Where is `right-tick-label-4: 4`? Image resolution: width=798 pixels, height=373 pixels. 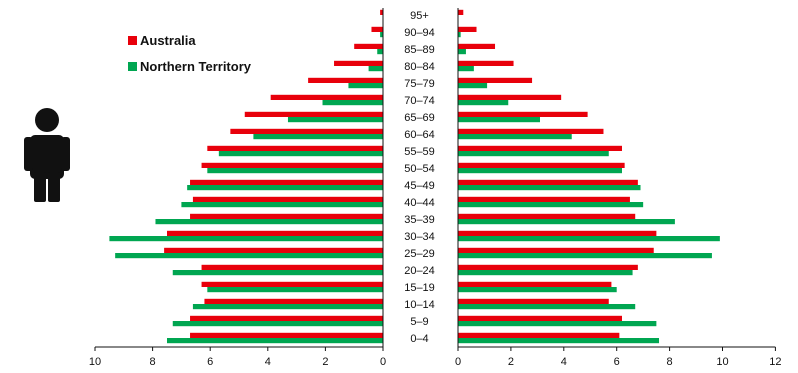
right-tick-label-4: 4 is located at coordinates (564, 362).